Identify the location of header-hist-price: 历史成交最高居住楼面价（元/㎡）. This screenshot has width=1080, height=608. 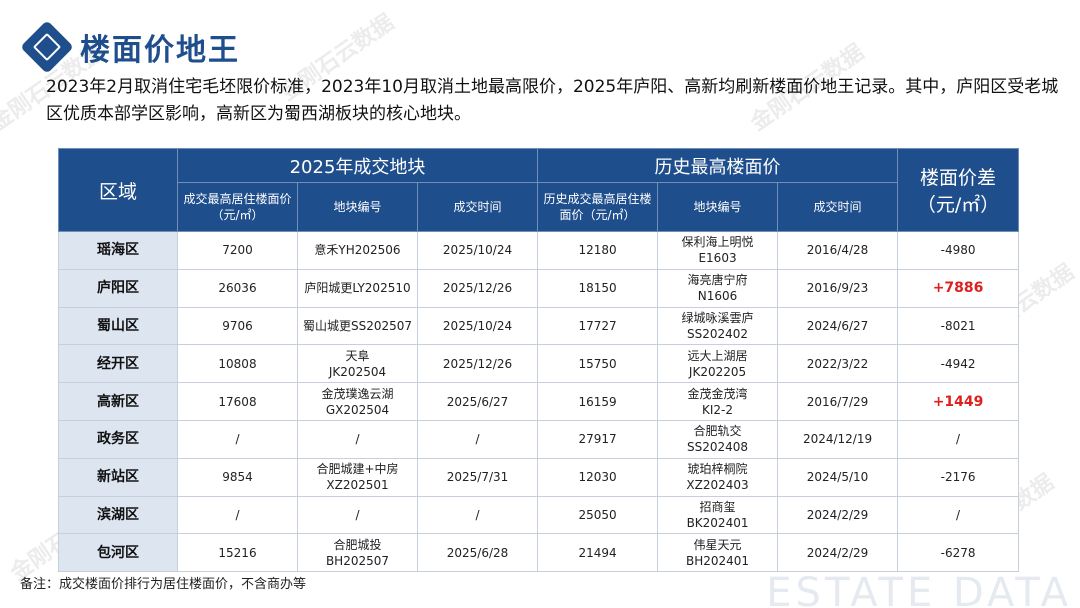
(598, 207).